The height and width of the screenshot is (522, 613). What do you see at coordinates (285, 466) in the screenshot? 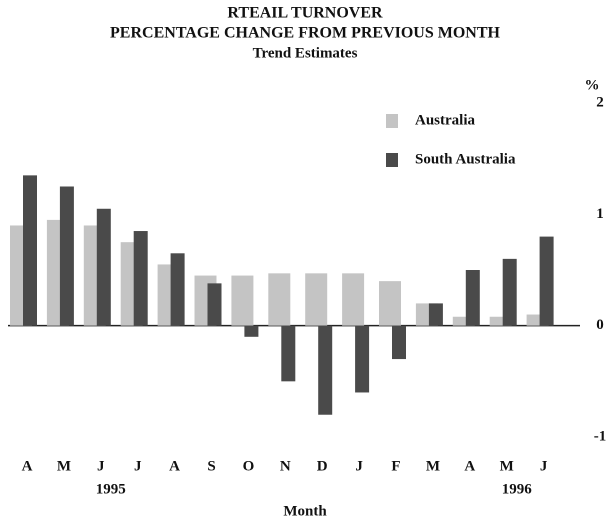
I see `x-tick-label: N` at bounding box center [285, 466].